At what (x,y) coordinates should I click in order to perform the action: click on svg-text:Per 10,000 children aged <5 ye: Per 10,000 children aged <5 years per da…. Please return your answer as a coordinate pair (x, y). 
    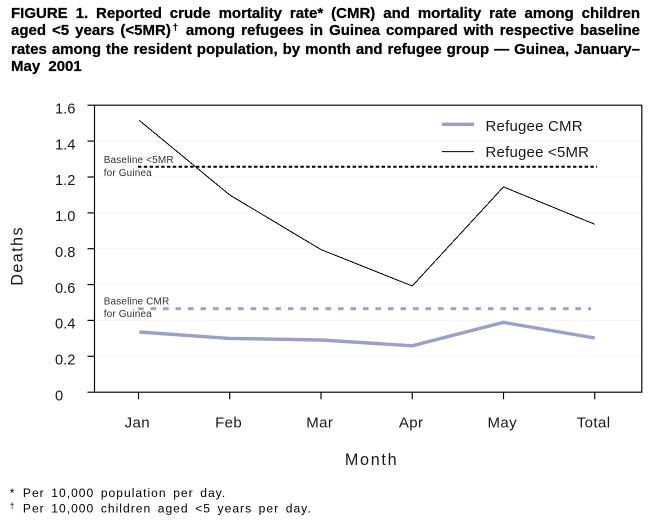
    Looking at the image, I should click on (167, 509).